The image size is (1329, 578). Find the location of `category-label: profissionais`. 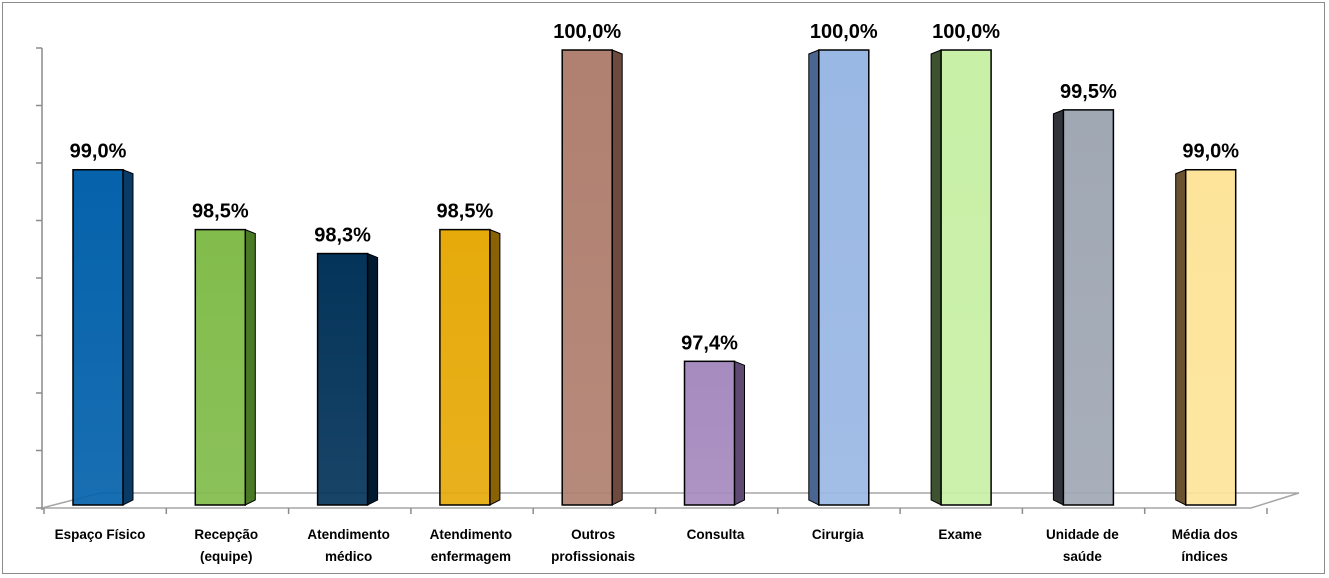

category-label: profissionais is located at coordinates (593, 556).